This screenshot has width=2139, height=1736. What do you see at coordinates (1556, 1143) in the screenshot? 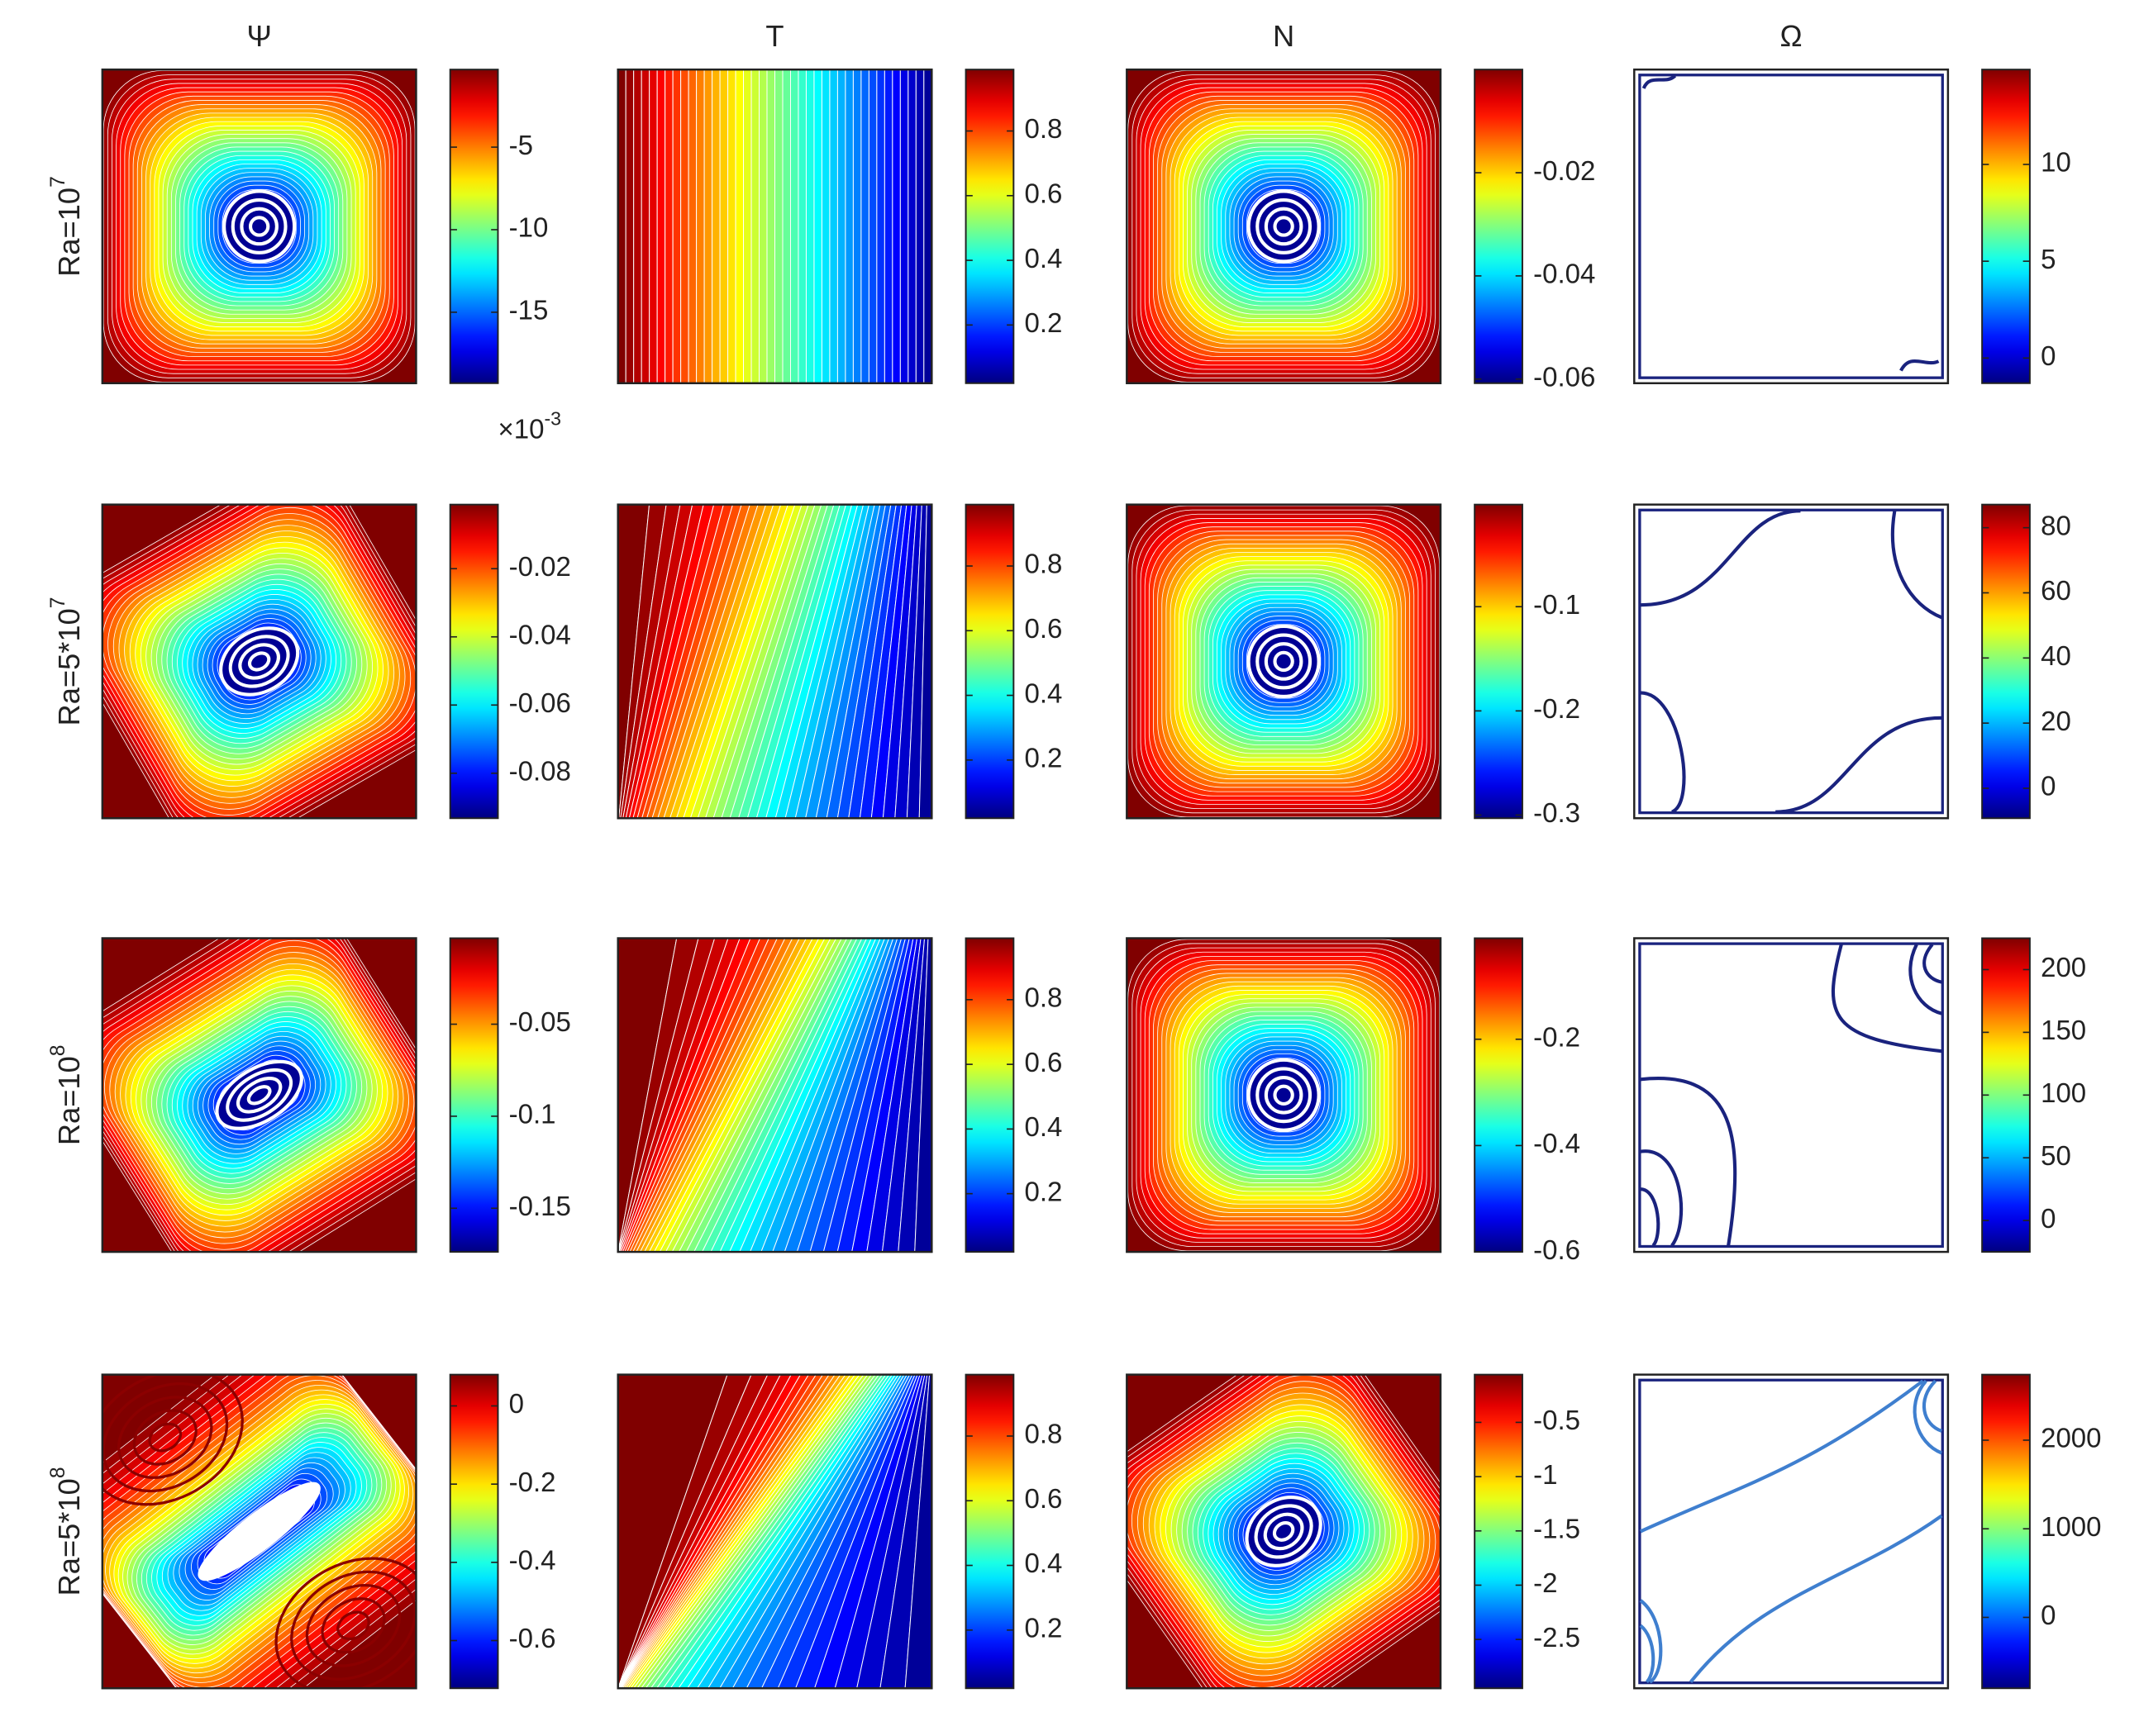
I see `colorbar-tick-label: -0.4` at bounding box center [1556, 1143].